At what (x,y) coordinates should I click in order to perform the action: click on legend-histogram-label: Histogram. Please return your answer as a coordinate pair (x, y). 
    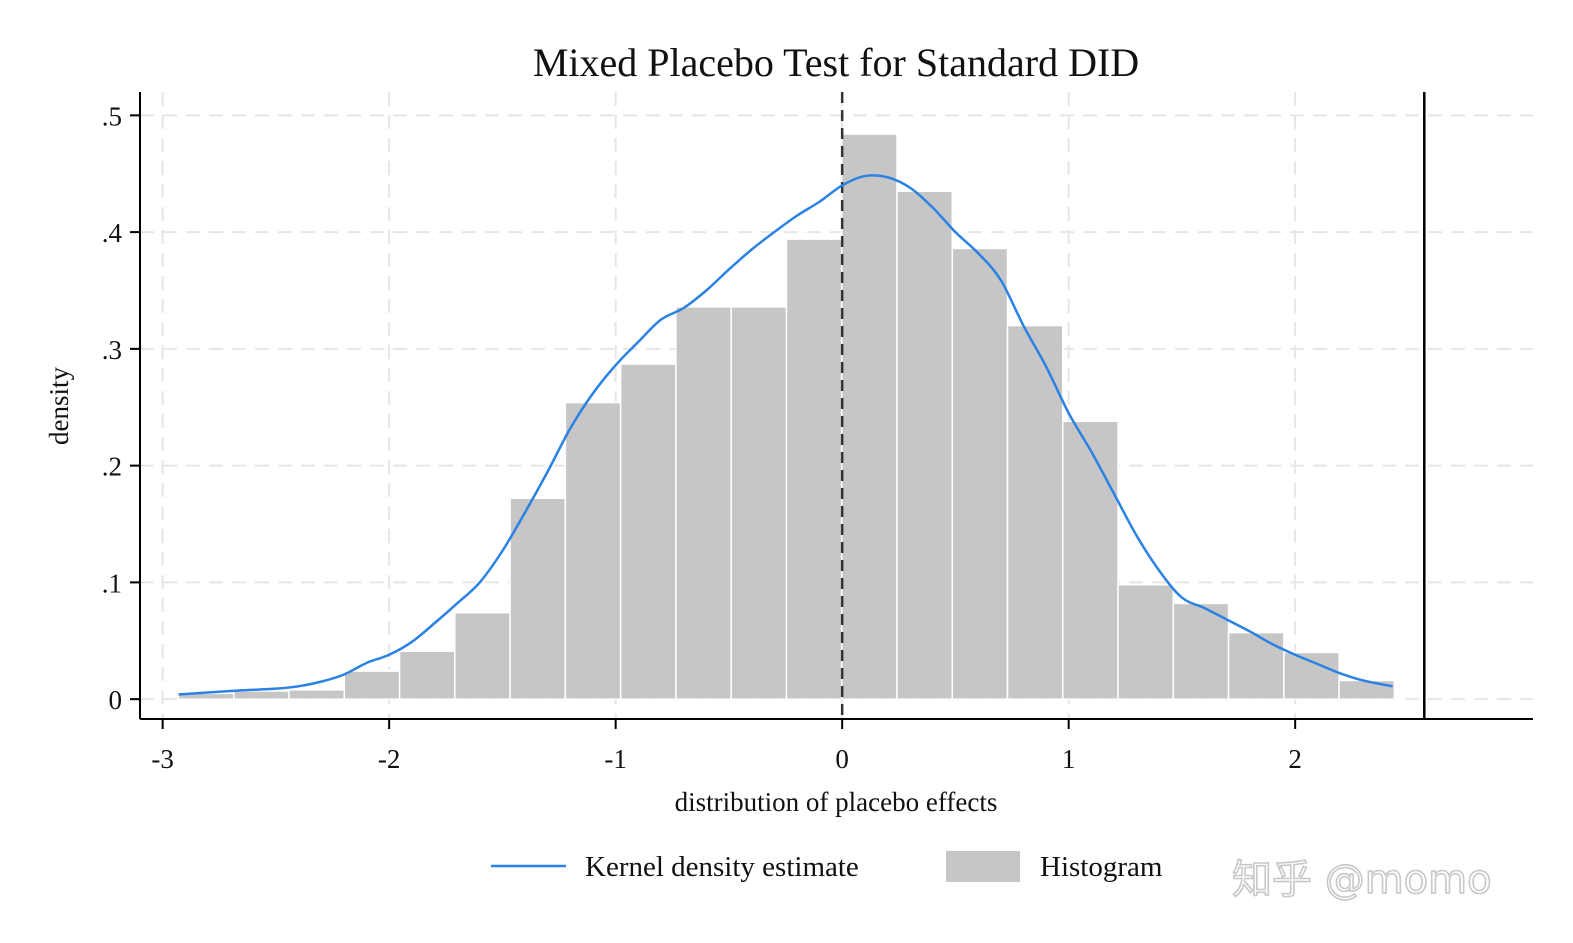
    Looking at the image, I should click on (1101, 867).